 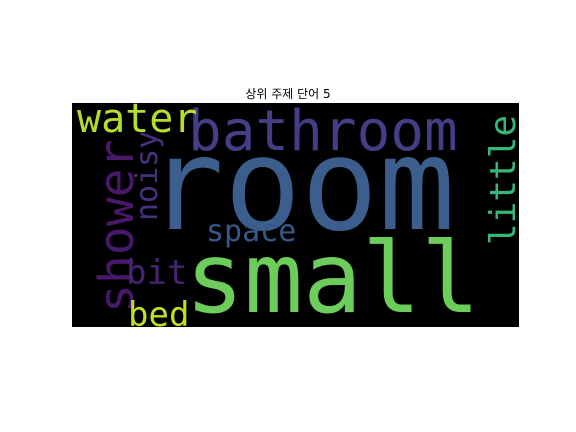 What do you see at coordinates (501, 180) in the screenshot?
I see `word-little: little` at bounding box center [501, 180].